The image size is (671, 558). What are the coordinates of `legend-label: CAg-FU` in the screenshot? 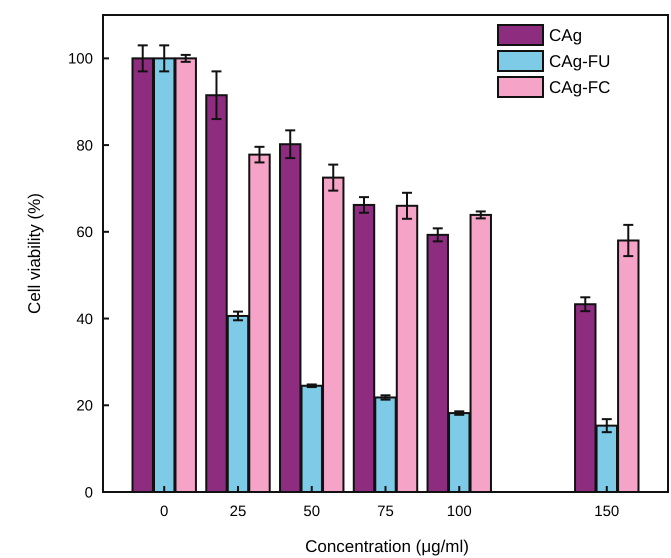 It's located at (579, 61).